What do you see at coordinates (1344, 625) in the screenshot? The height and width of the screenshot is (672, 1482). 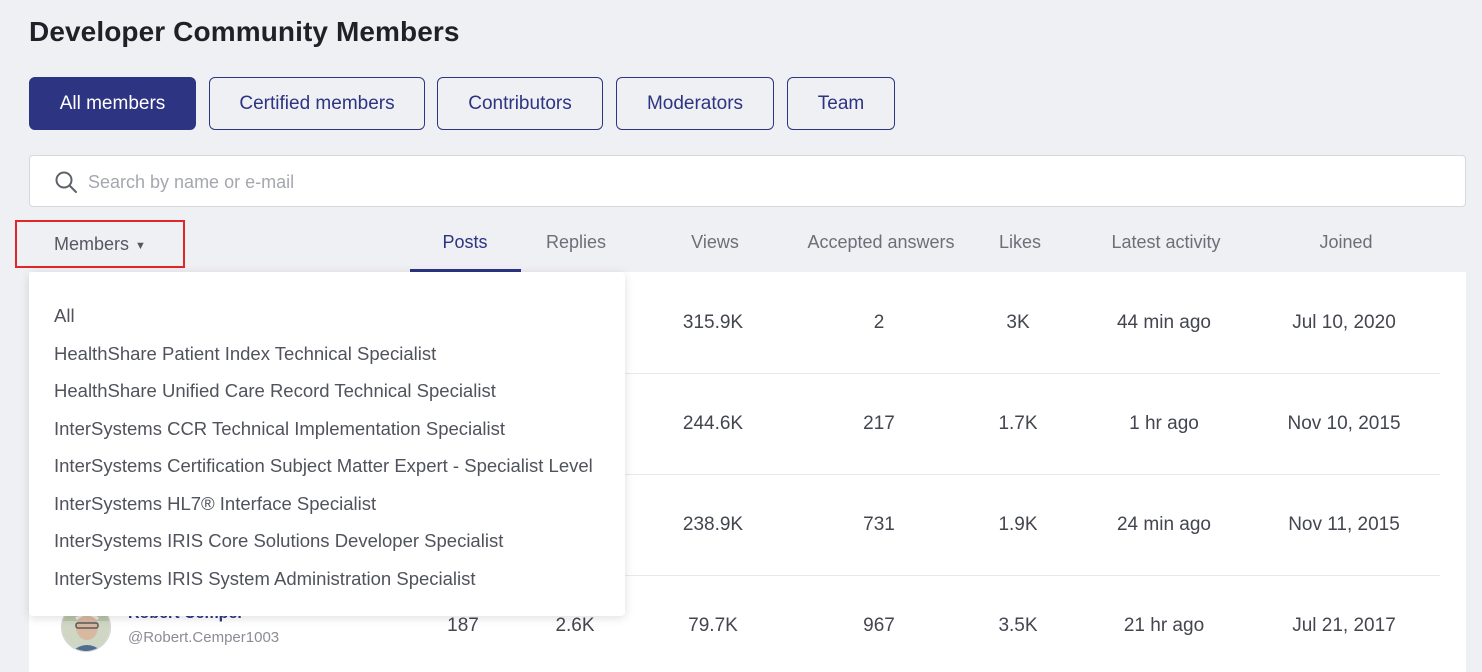 I see `cell-joined: Jul 21, 2017` at bounding box center [1344, 625].